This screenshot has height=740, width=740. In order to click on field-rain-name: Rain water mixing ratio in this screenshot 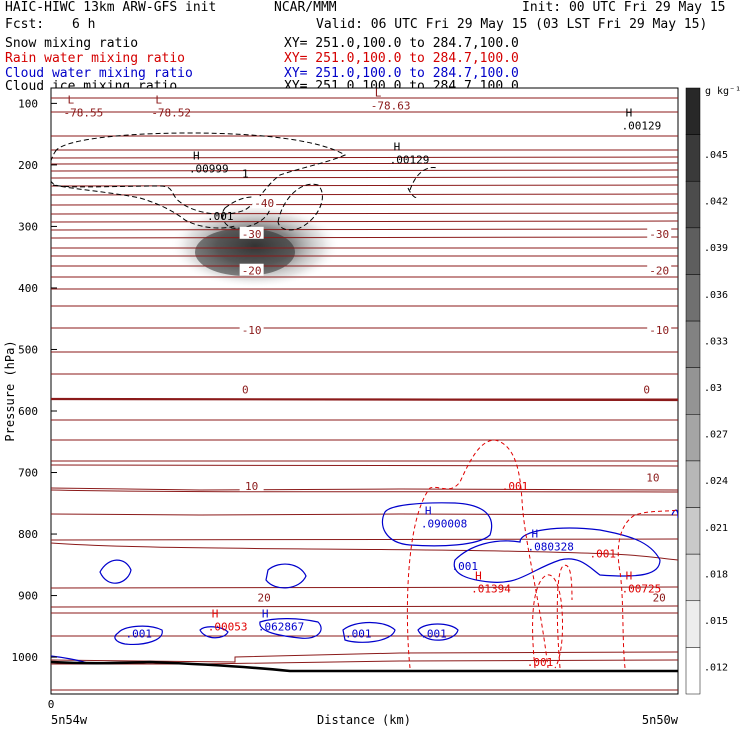, I will do `click(95, 58)`.